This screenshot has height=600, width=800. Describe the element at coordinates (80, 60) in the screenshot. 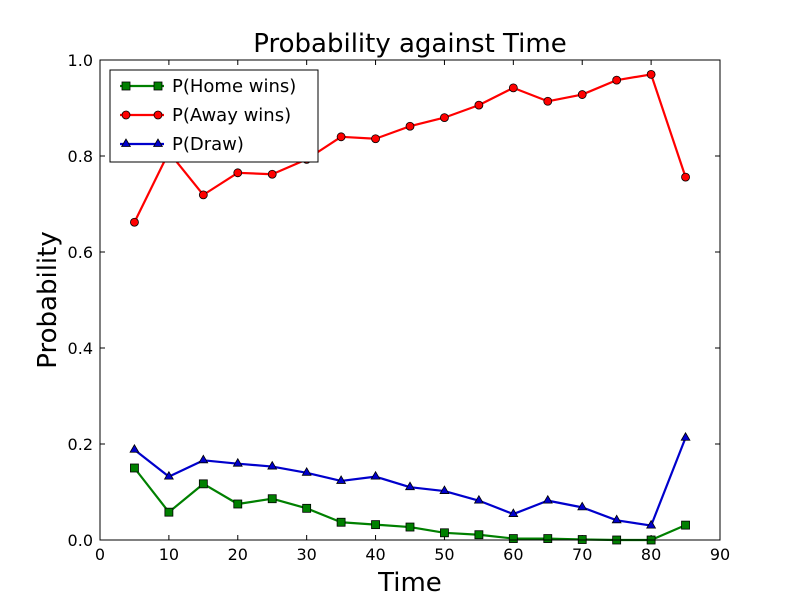

I see `y-tick-label: 1.0` at that location.